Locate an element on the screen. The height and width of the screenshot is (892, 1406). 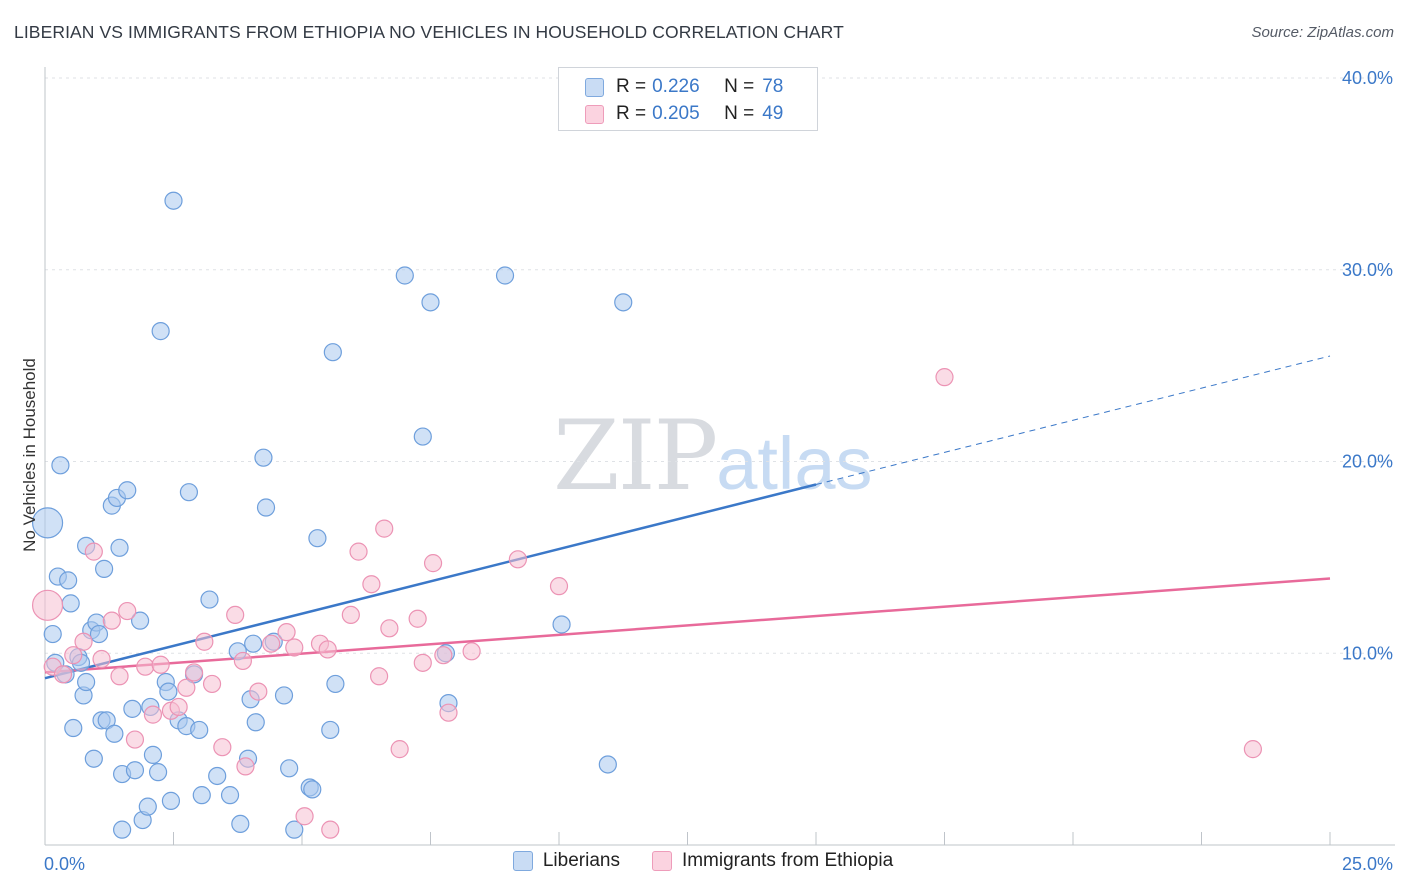
source-label: Source: ZipAtlas.com is located at coordinates (1322, 32).